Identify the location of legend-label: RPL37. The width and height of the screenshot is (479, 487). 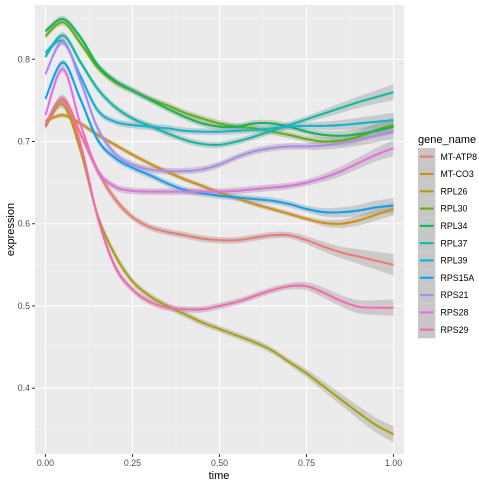
(454, 243).